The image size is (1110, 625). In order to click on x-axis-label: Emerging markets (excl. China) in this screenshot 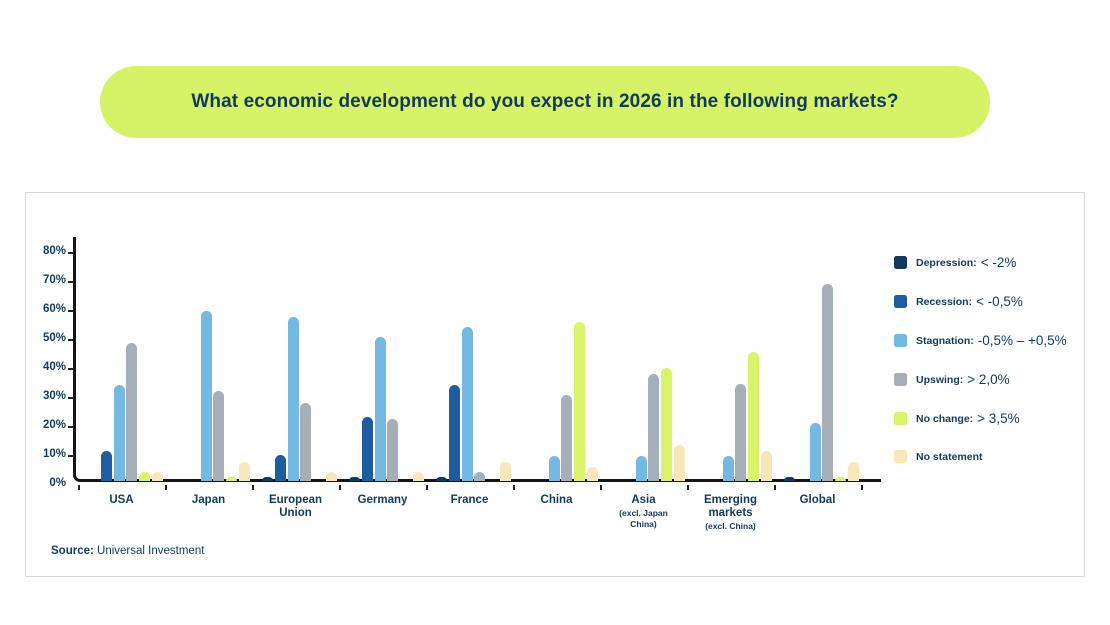, I will do `click(730, 512)`.